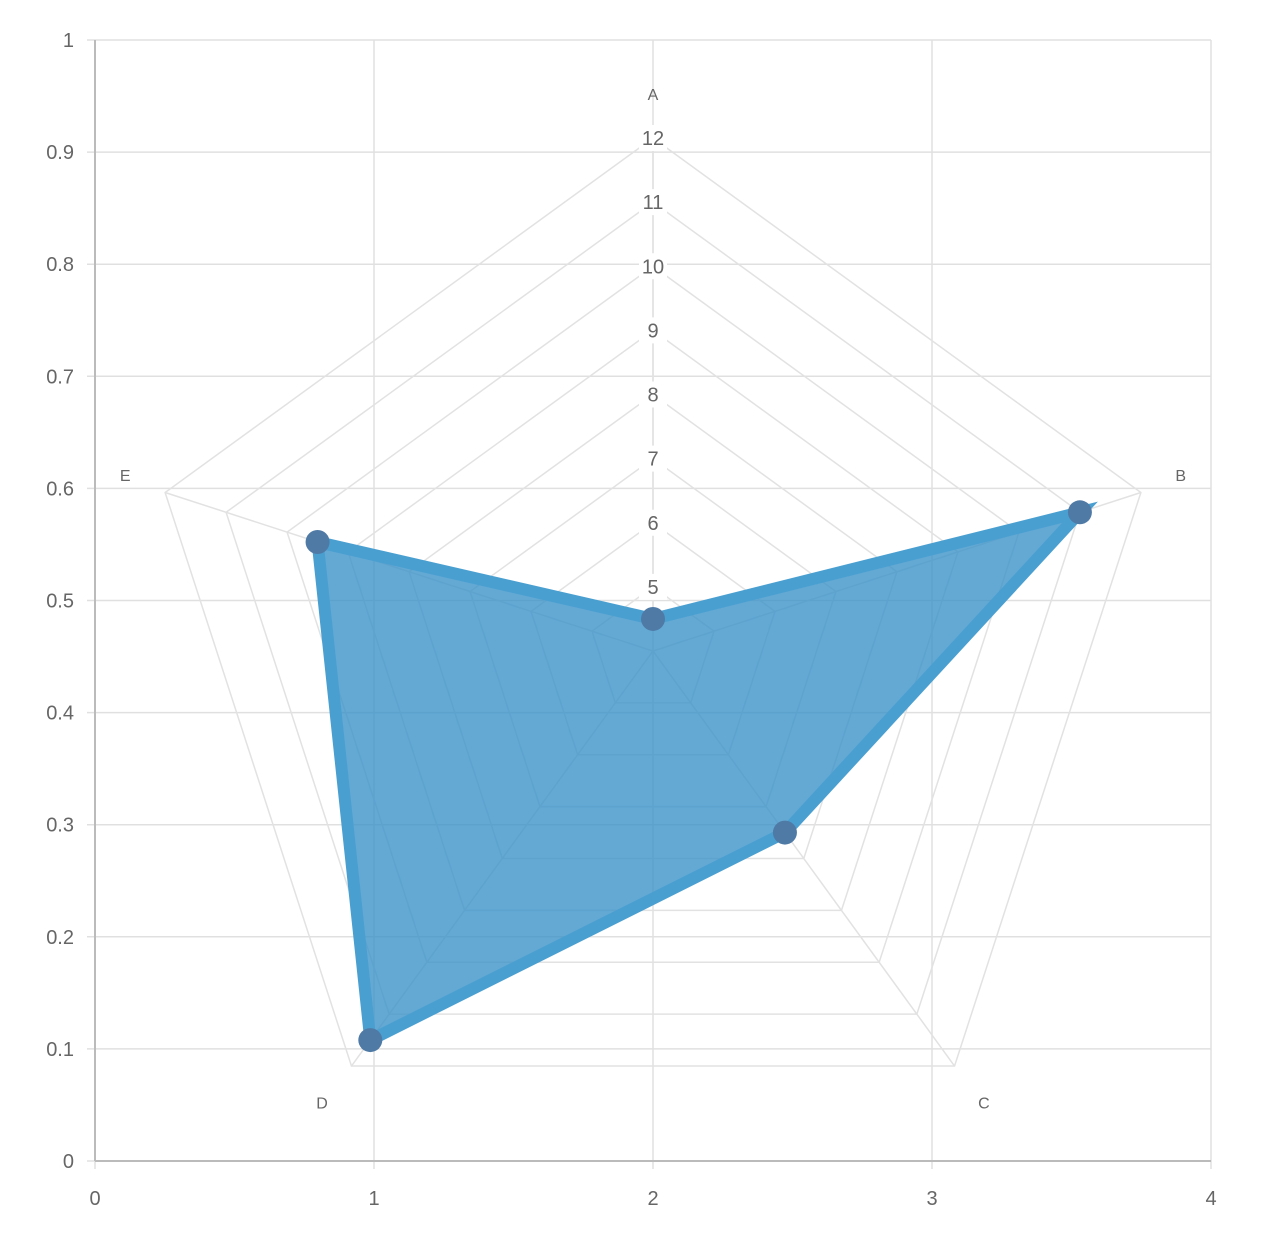 The image size is (1262, 1236). What do you see at coordinates (60, 826) in the screenshot?
I see `y-tick-label: 0.3` at bounding box center [60, 826].